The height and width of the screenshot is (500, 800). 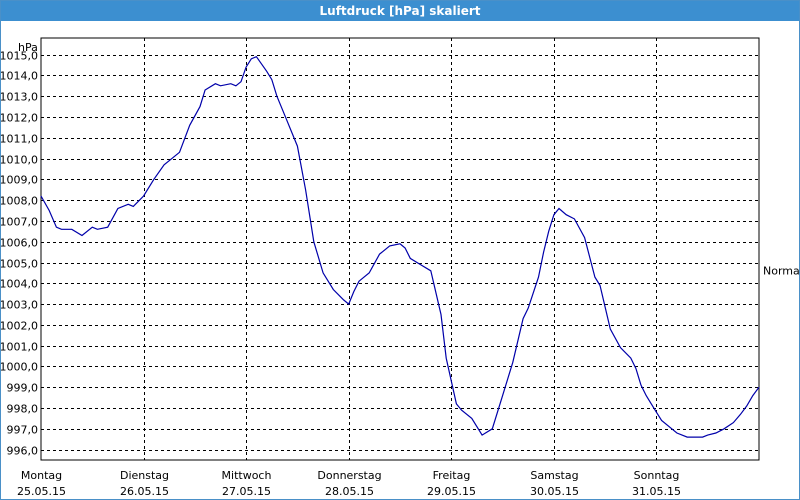 What do you see at coordinates (19, 201) in the screenshot?
I see `y-tick-label: 1008,0` at bounding box center [19, 201].